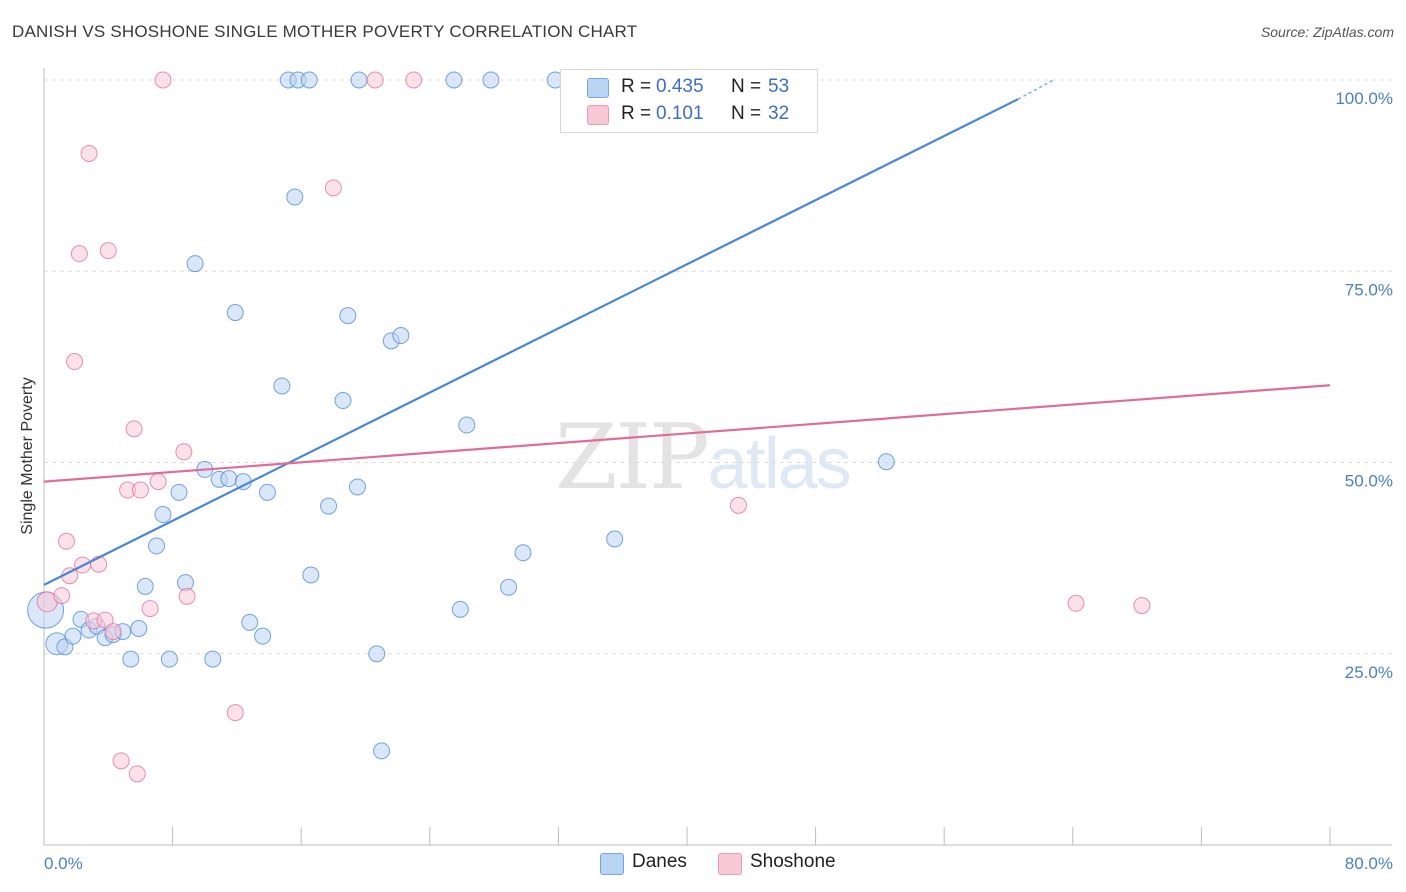  I want to click on legend-row-danes: R = 0.435 N = 53, so click(689, 88).